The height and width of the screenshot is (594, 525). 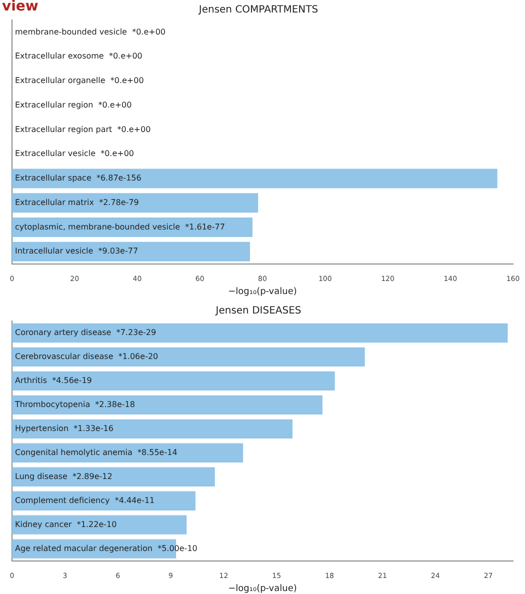 I want to click on y-tick-label: Extracellular organelle *0.e+00, so click(x=79, y=81).